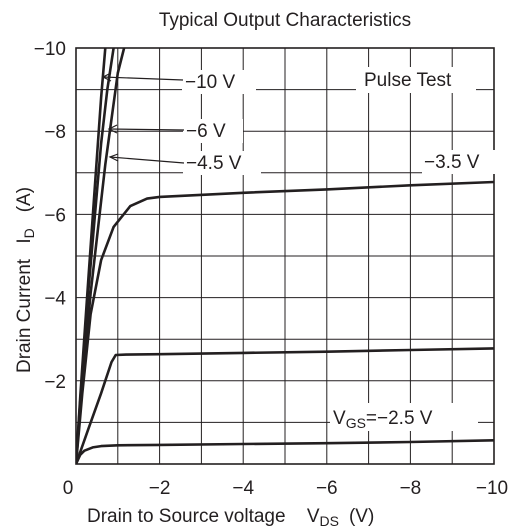 Image resolution: width=516 pixels, height=531 pixels. I want to click on y-tick-label: −10, so click(50, 49).